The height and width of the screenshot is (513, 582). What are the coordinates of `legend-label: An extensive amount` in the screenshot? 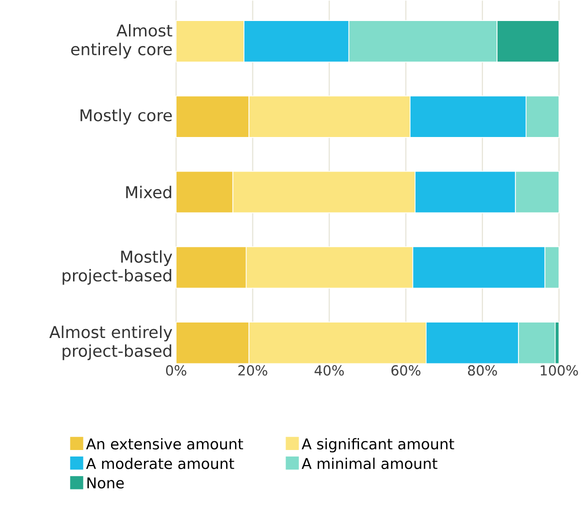 It's located at (165, 444).